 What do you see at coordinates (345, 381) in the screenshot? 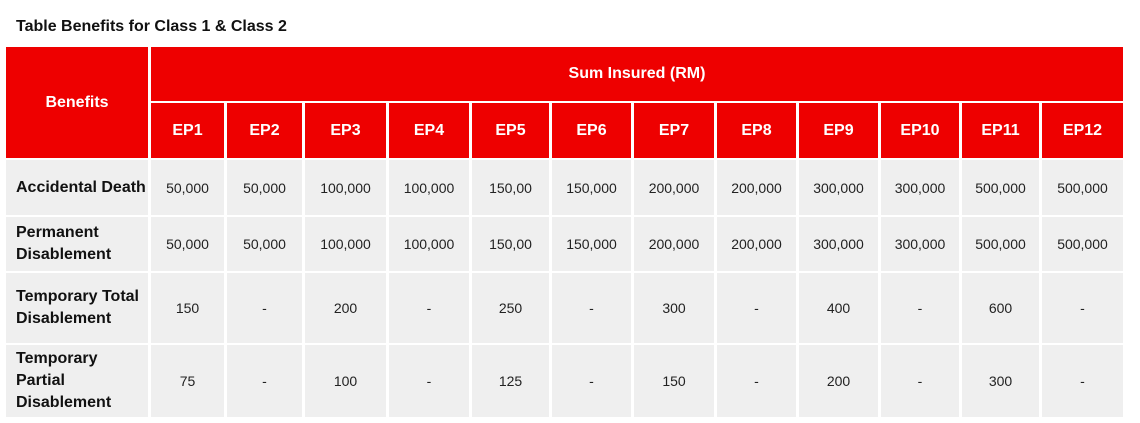
I see `cell: 100` at bounding box center [345, 381].